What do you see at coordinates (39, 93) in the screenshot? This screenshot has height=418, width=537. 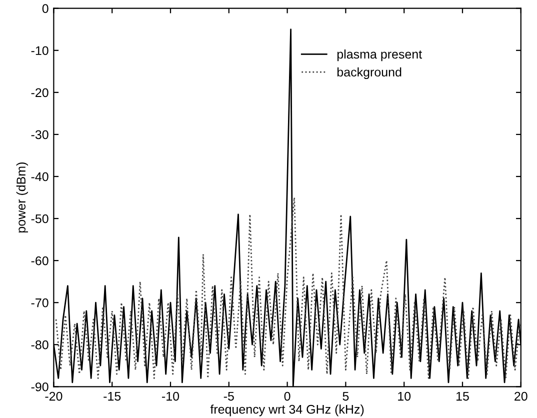 I see `y-tick-label: -20` at bounding box center [39, 93].